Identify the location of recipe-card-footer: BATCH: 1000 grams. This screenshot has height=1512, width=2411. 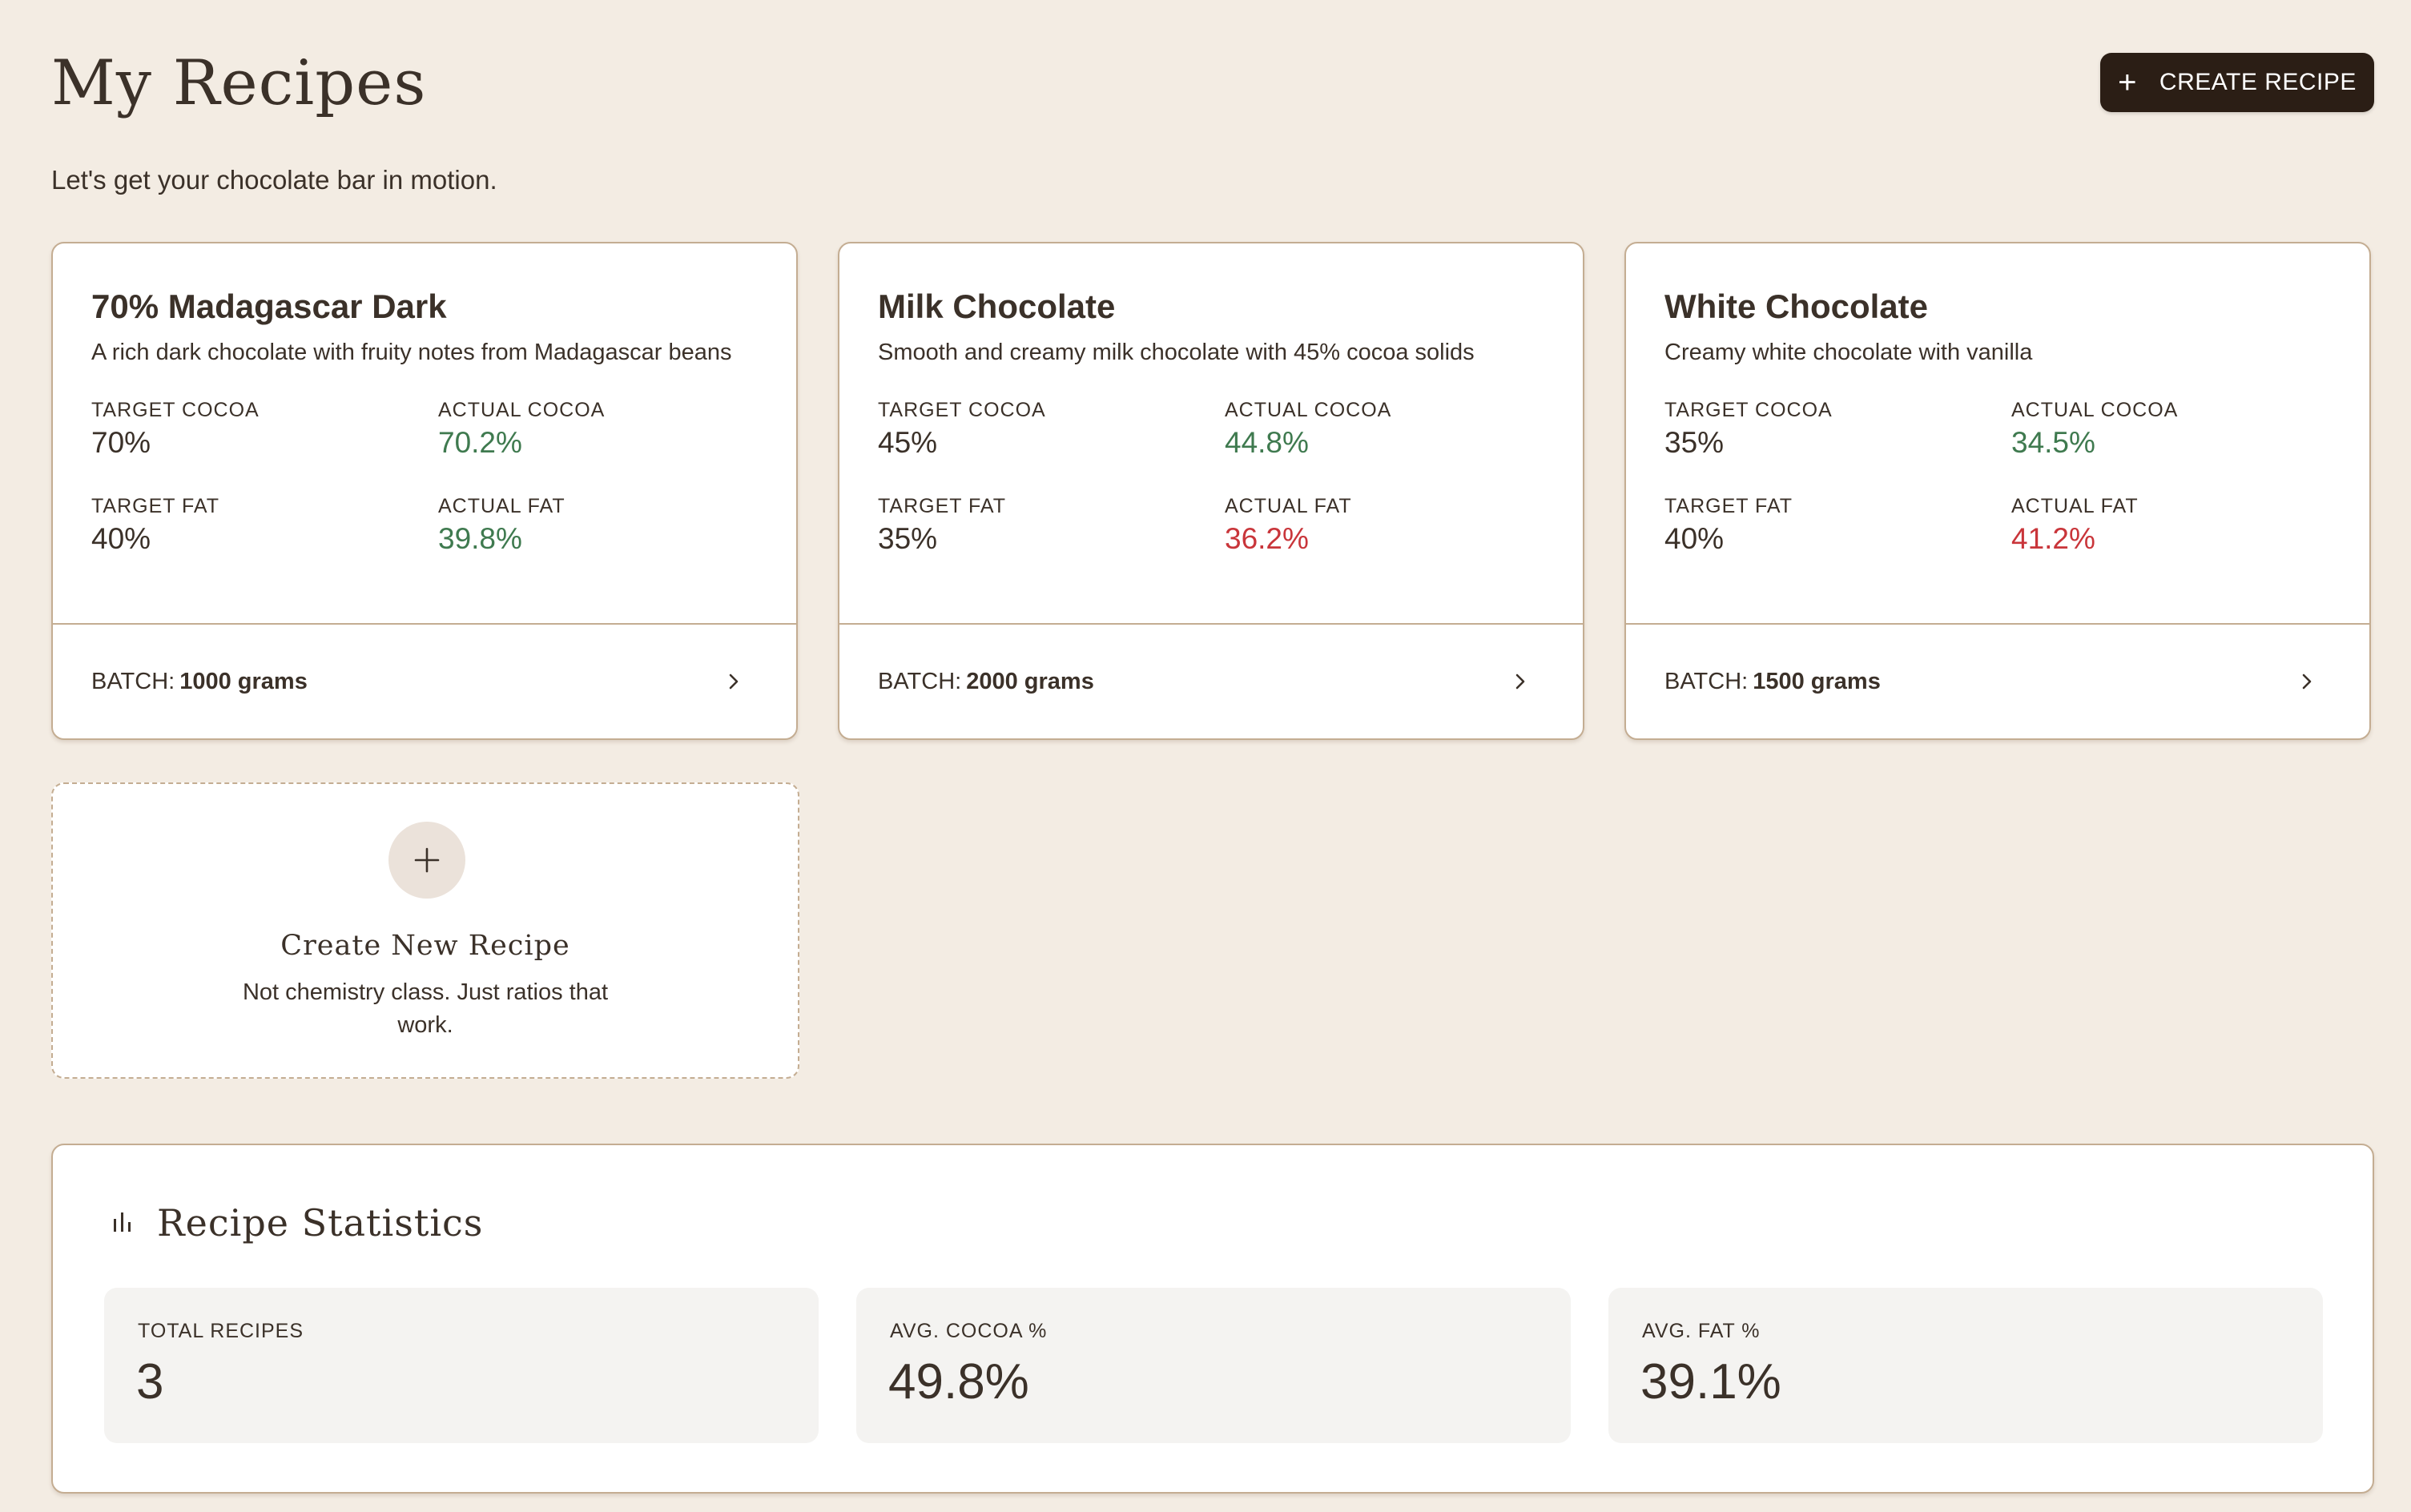
(424, 680).